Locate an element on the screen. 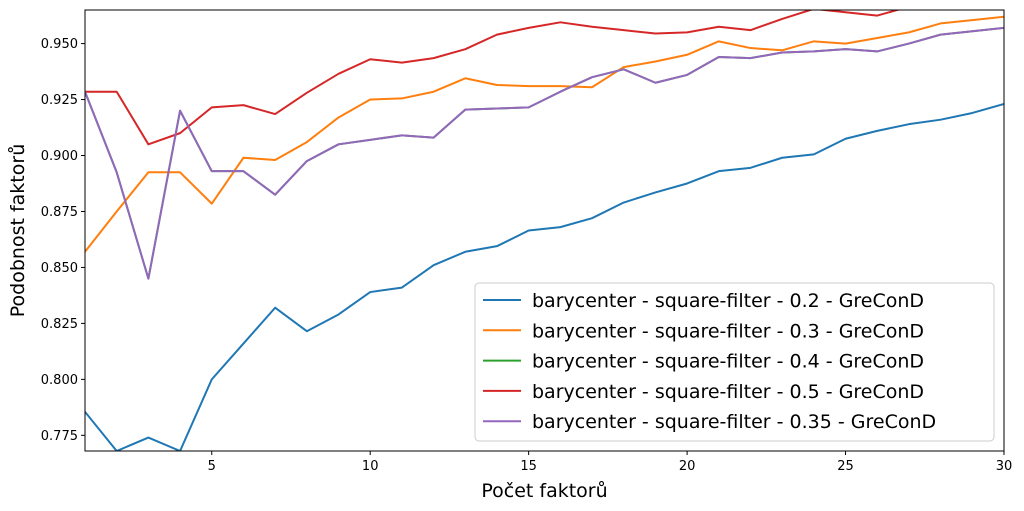  y-tick-label: 0.875 is located at coordinates (59, 212).